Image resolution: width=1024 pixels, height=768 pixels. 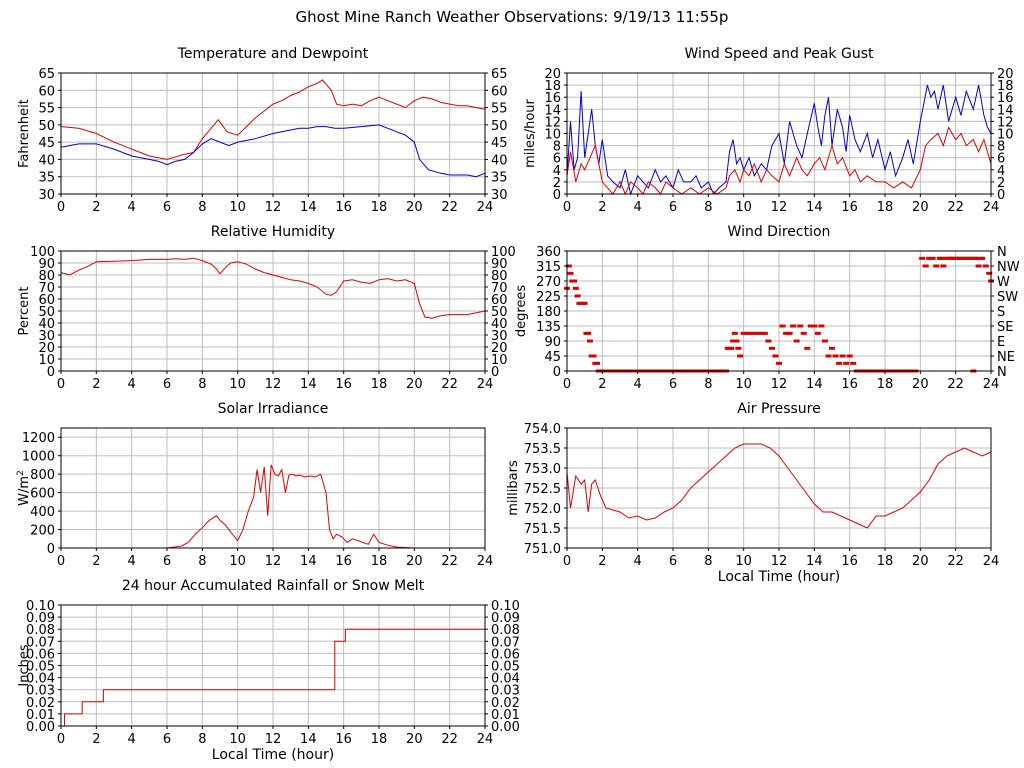 What do you see at coordinates (521, 311) in the screenshot?
I see `y-axis-label: degrees` at bounding box center [521, 311].